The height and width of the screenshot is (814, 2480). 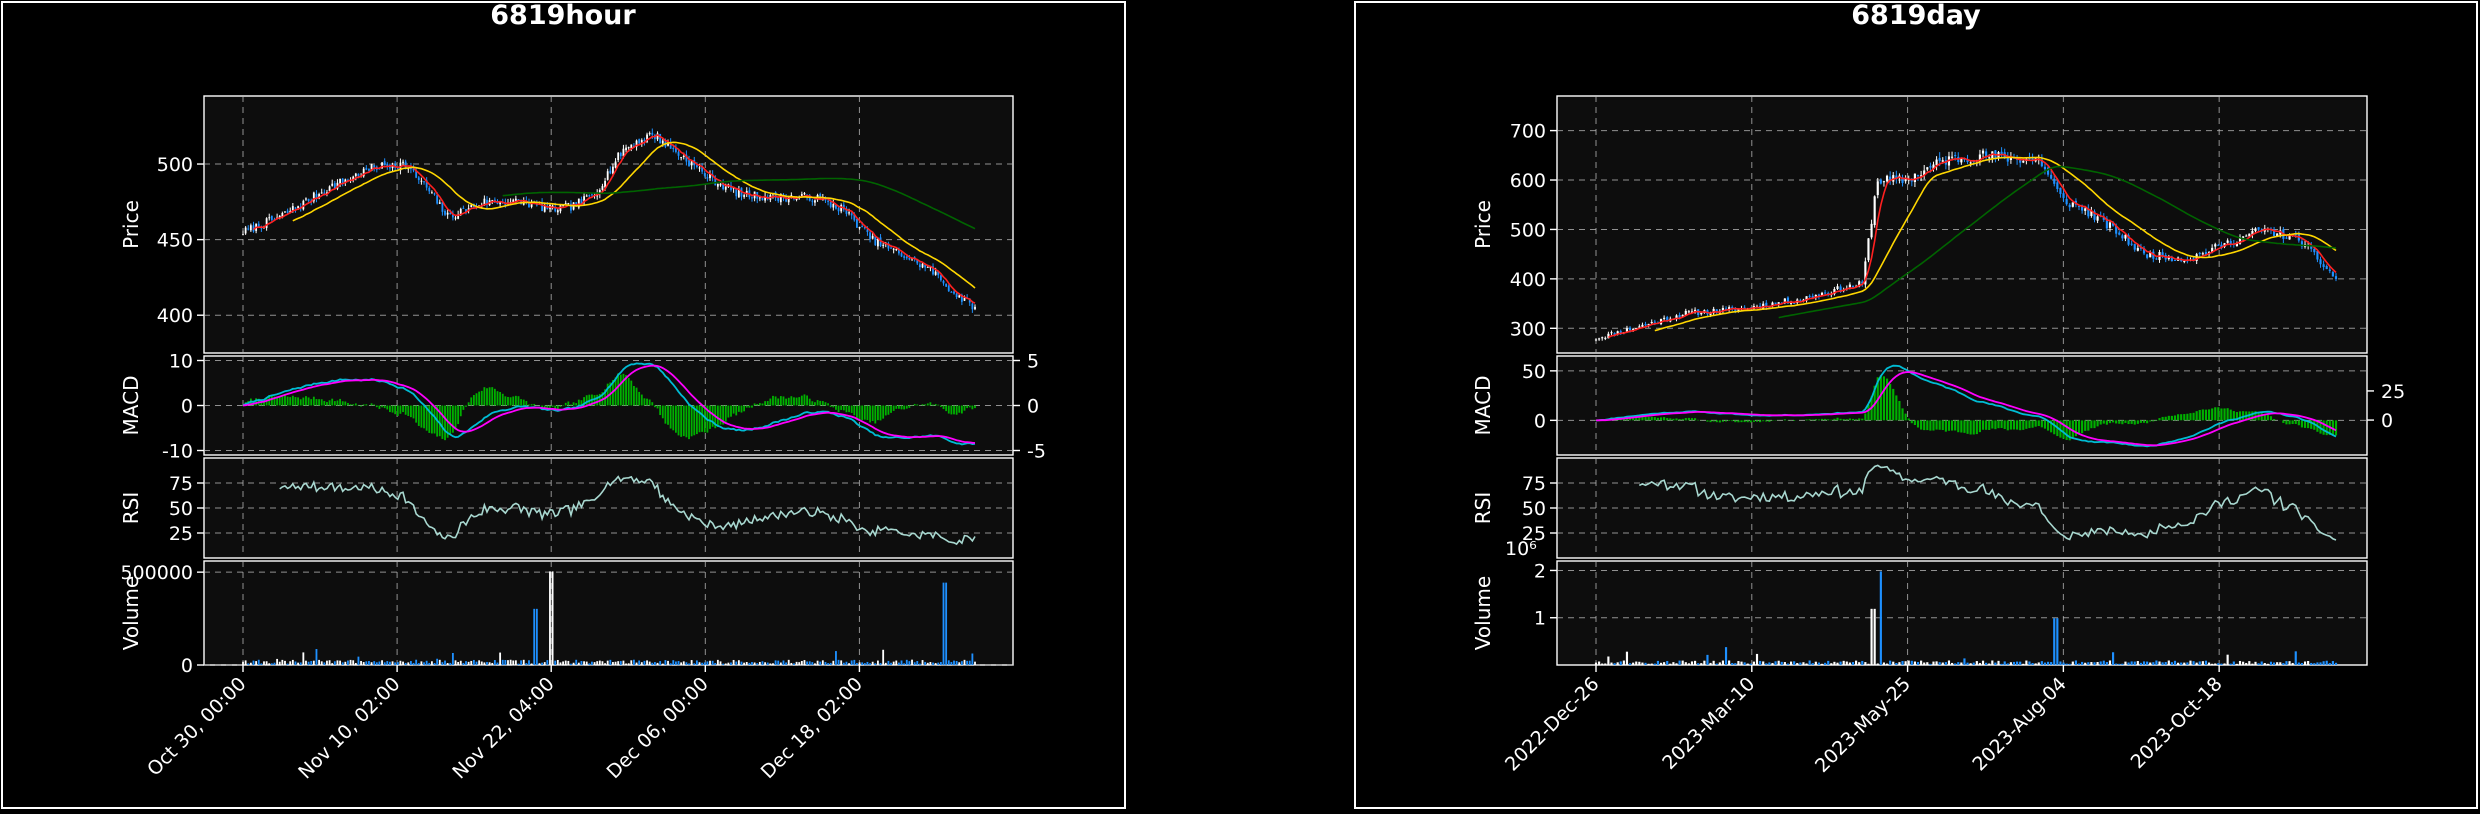 I want to click on ytick-label-rsi: 50, so click(x=1534, y=509).